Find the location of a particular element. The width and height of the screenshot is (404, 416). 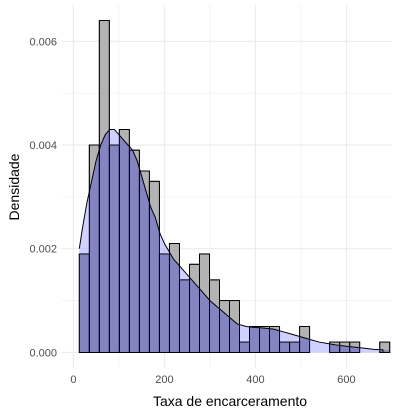

x-tick-label: 400 is located at coordinates (255, 380).